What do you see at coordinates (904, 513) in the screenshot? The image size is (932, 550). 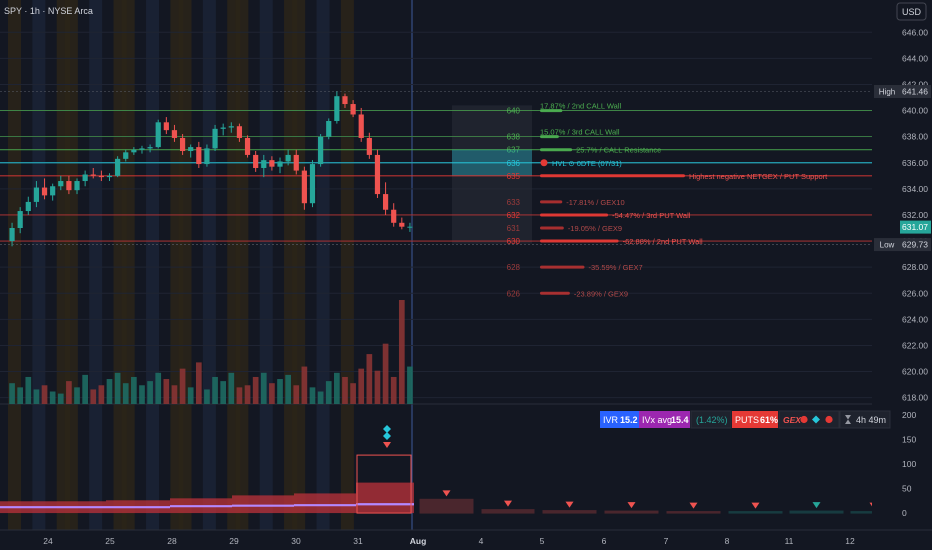 I see `lower-tick-label: 0` at bounding box center [904, 513].